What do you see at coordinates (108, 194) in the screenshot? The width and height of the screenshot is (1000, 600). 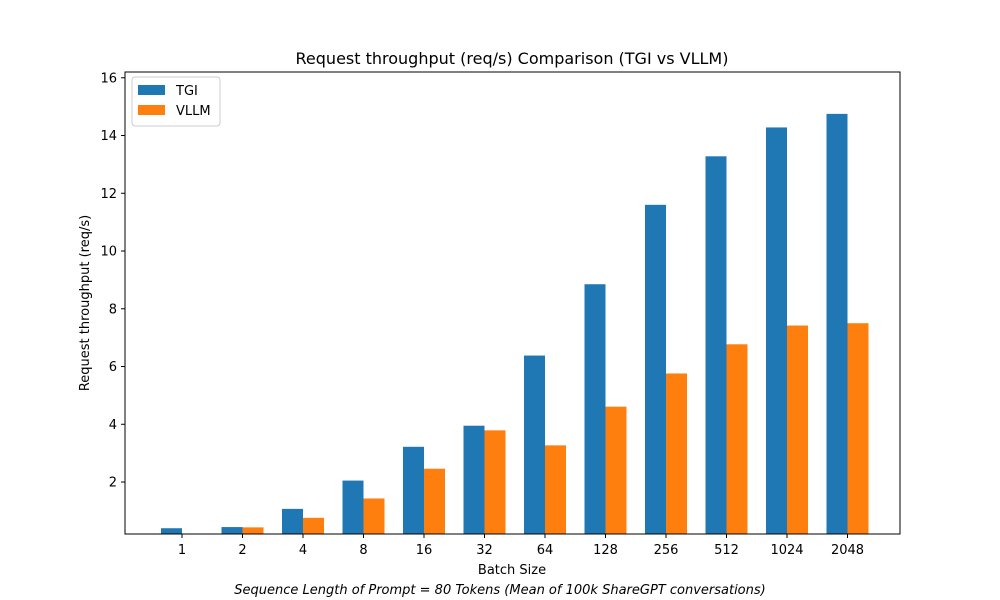 I see `y-tick-label: 12` at bounding box center [108, 194].